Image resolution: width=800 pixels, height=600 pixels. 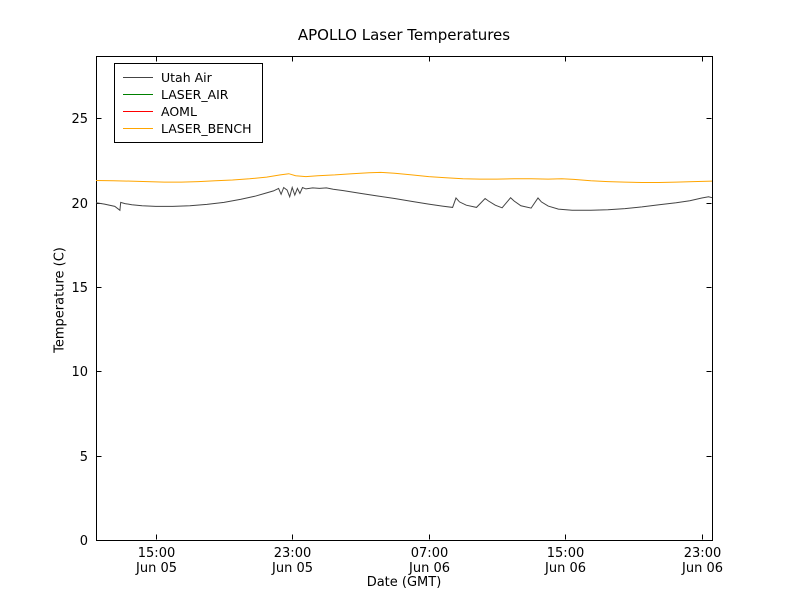 I want to click on legend-label: LASER_AIR, so click(x=195, y=94).